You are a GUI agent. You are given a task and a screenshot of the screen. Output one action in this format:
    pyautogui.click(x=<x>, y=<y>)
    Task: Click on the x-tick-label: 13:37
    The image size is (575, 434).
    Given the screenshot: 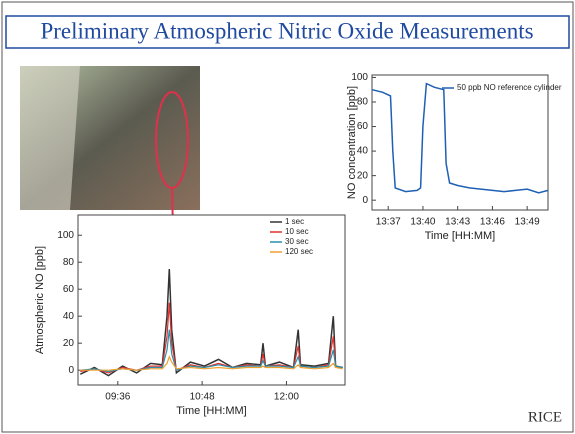 What is the action you would take?
    pyautogui.click(x=388, y=222)
    